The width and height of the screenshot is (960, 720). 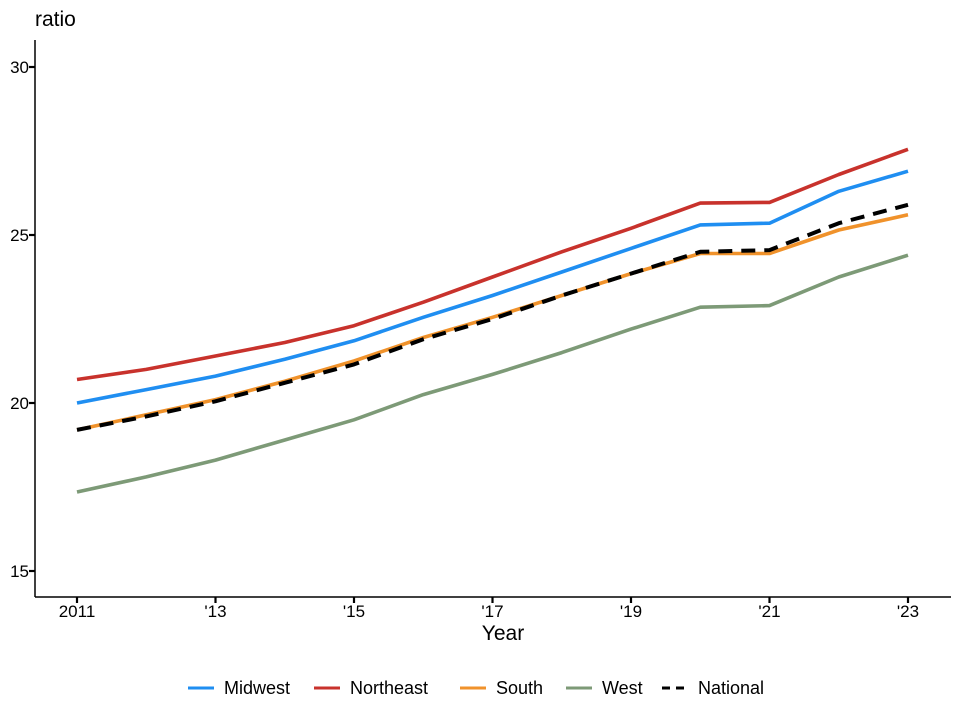 What do you see at coordinates (492, 611) in the screenshot?
I see `x-tick-label: '17` at bounding box center [492, 611].